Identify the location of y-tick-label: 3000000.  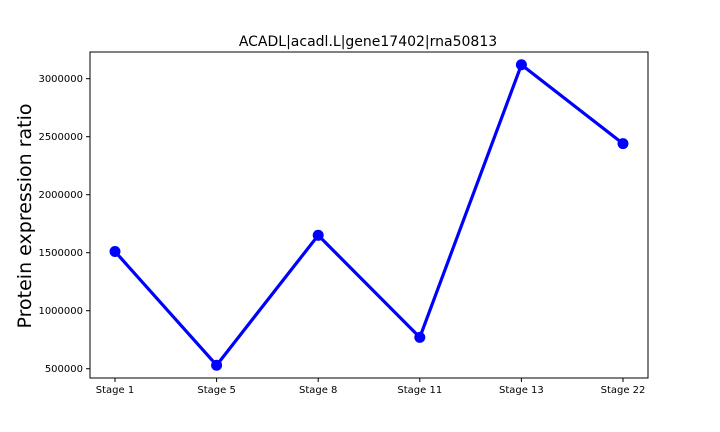
(60, 79).